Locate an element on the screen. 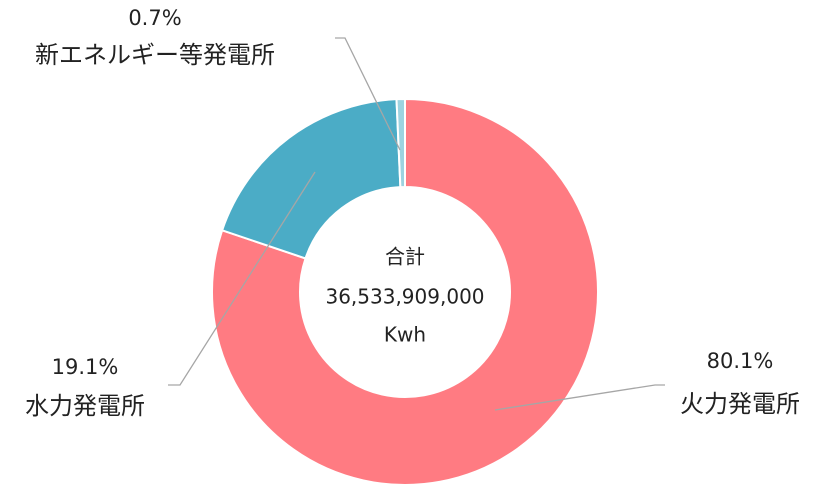 This screenshot has width=816, height=485. category-label: 新エネルギー等発電所 is located at coordinates (155, 55).